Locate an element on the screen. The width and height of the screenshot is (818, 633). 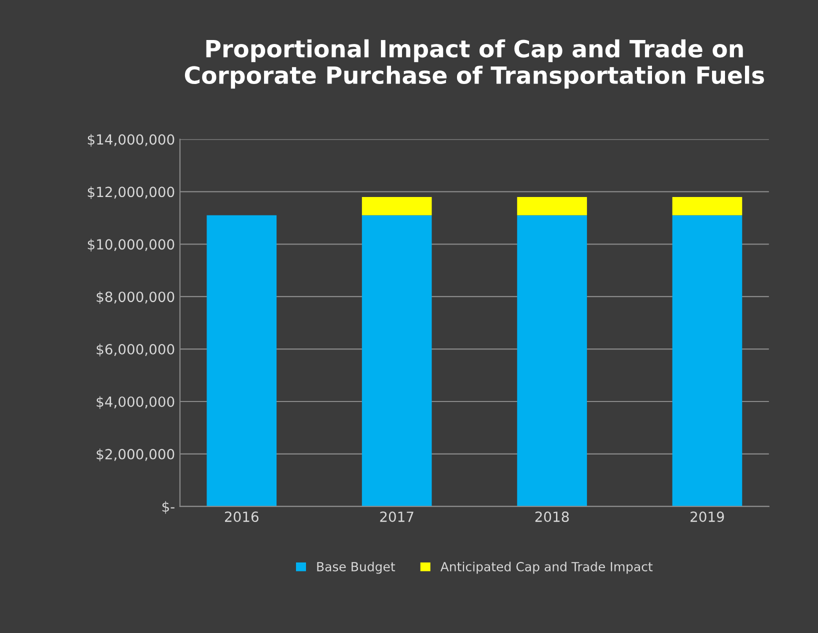
y-tick-label: $8,000,000 is located at coordinates (135, 297).